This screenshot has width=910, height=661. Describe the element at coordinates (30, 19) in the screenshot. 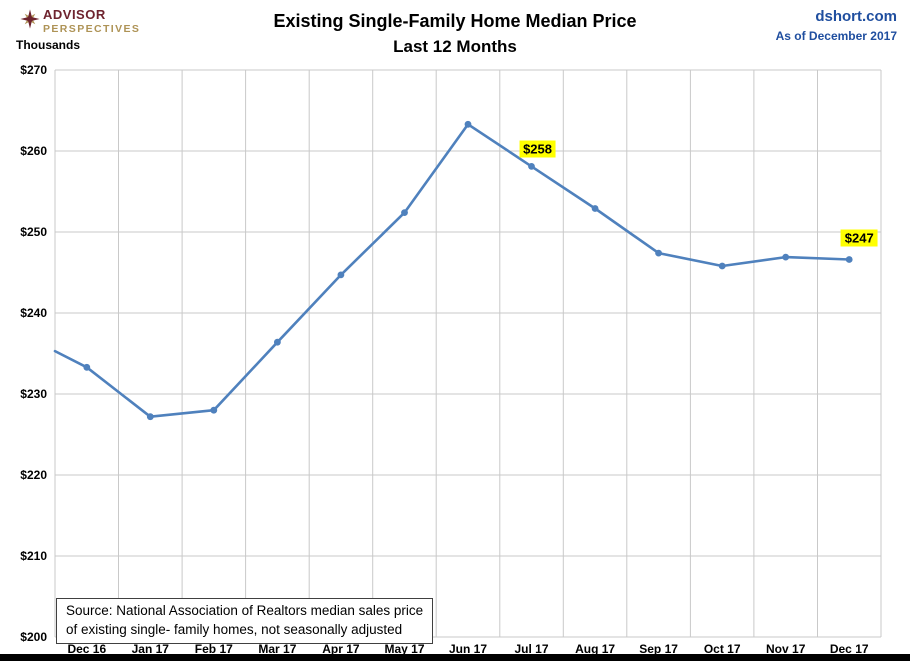

I see `compass-rose-icon` at that location.